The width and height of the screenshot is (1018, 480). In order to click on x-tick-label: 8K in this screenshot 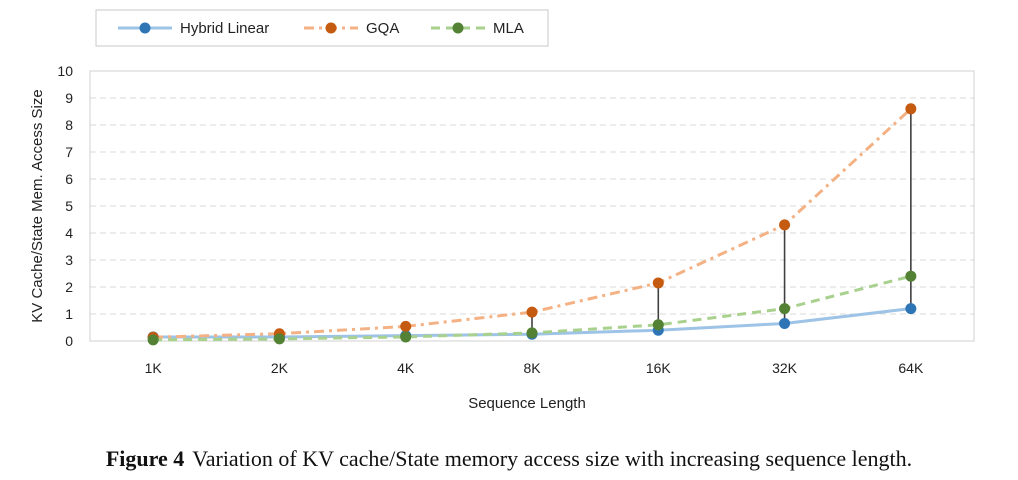, I will do `click(532, 368)`.